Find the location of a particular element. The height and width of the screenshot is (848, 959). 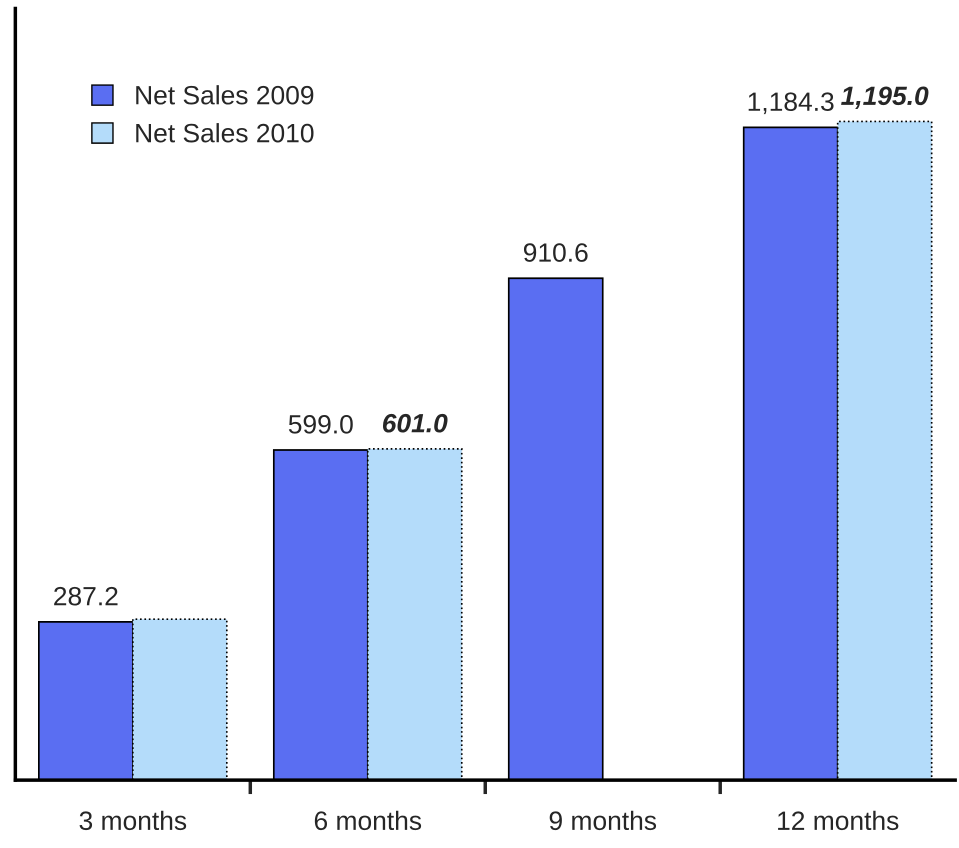

x-tick-label: 6 months is located at coordinates (368, 820).